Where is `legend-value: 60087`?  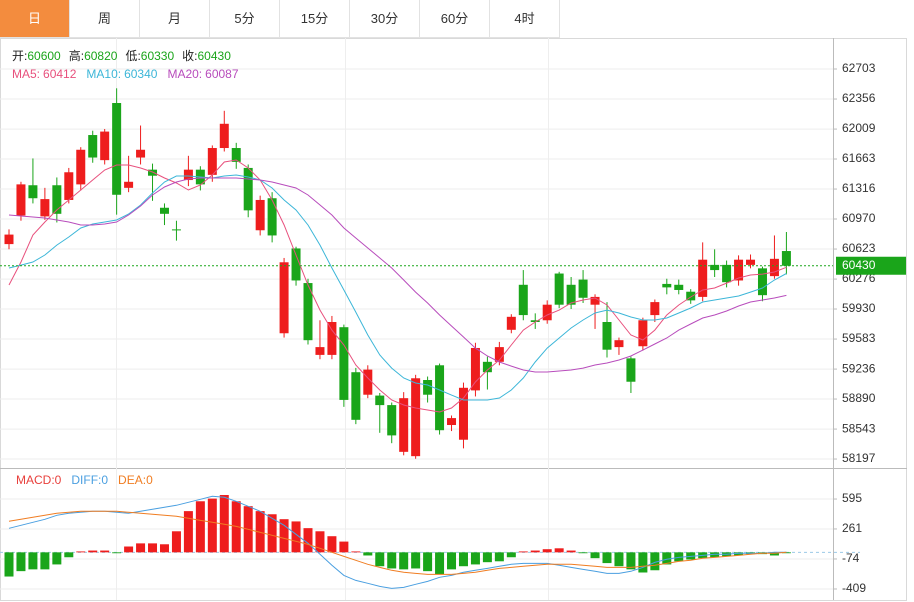
legend-value: 60087 is located at coordinates (222, 74).